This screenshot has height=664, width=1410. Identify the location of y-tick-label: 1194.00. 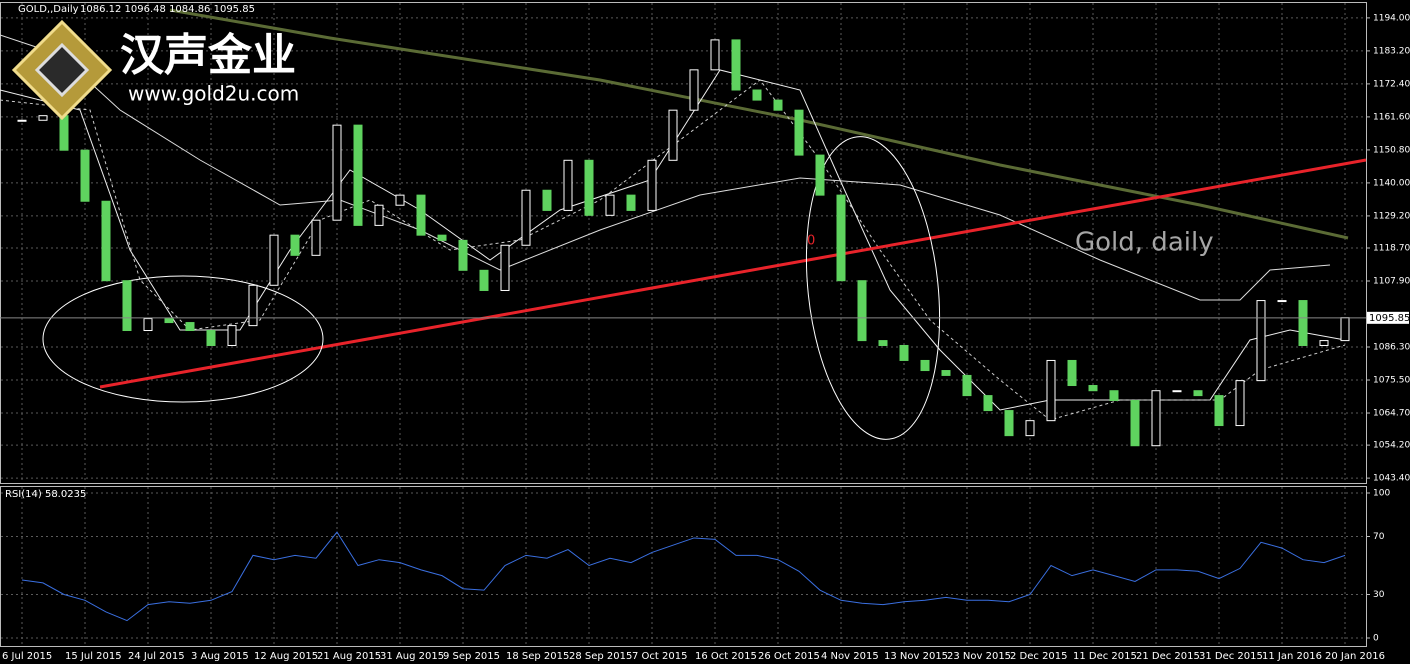
(1391, 18).